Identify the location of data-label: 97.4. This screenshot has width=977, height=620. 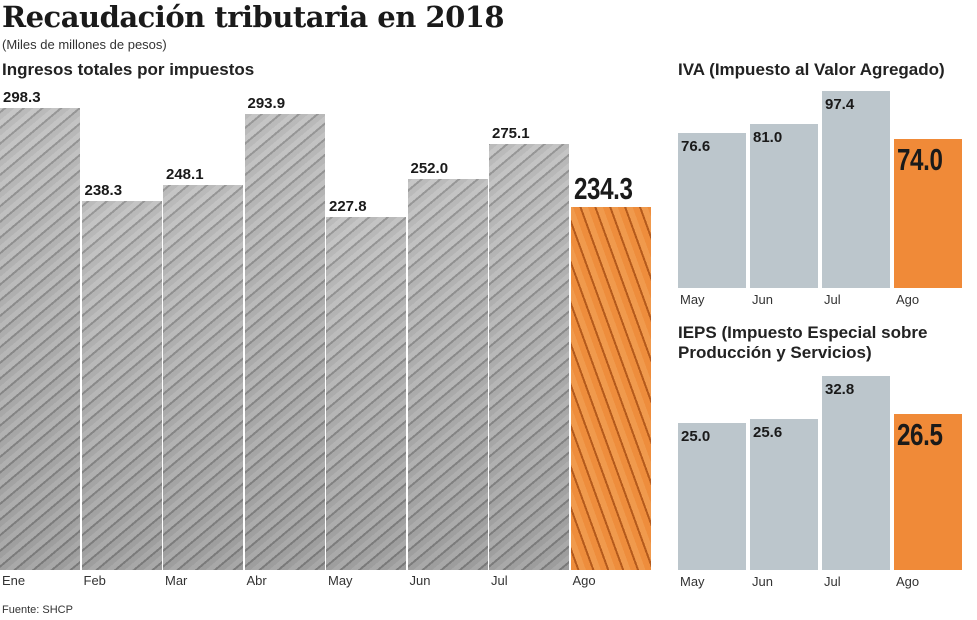
(840, 105).